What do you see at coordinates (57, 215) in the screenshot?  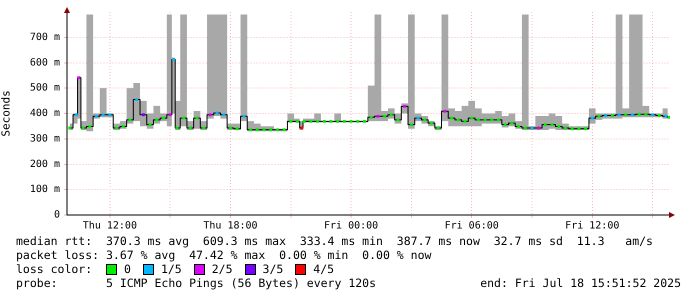 I see `y-tick-label: 0` at bounding box center [57, 215].